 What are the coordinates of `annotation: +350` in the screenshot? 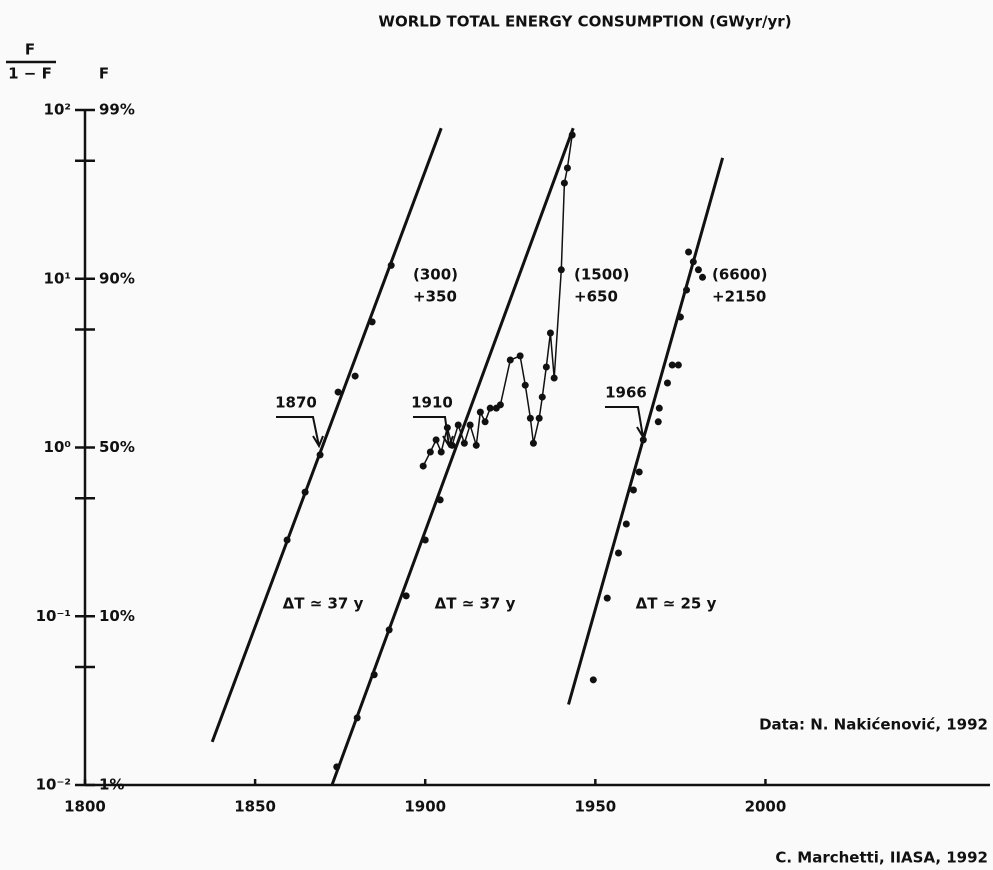 It's located at (435, 297).